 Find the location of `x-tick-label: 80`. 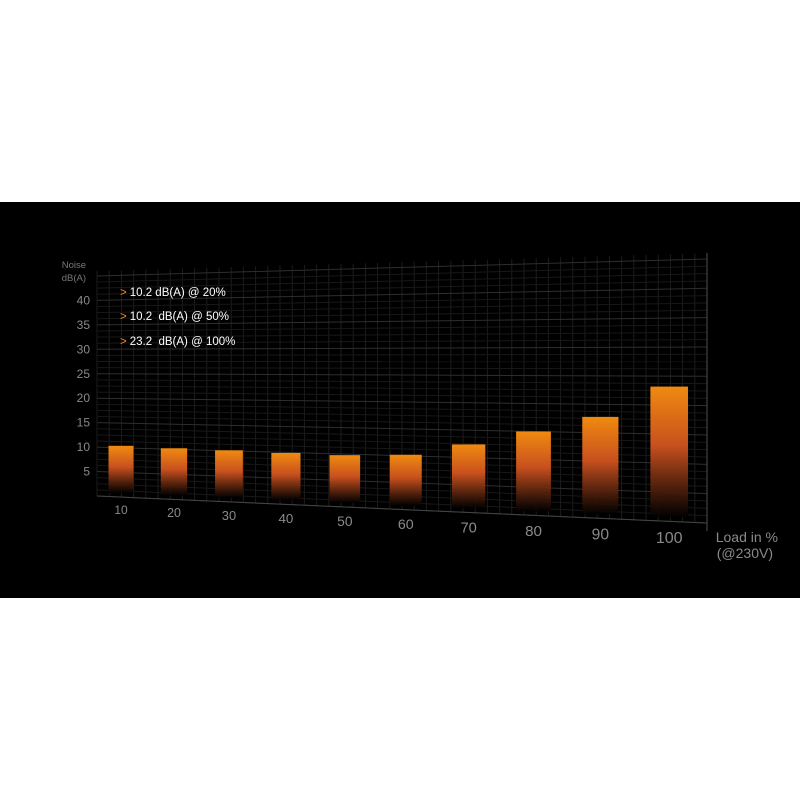

x-tick-label: 80 is located at coordinates (533, 531).